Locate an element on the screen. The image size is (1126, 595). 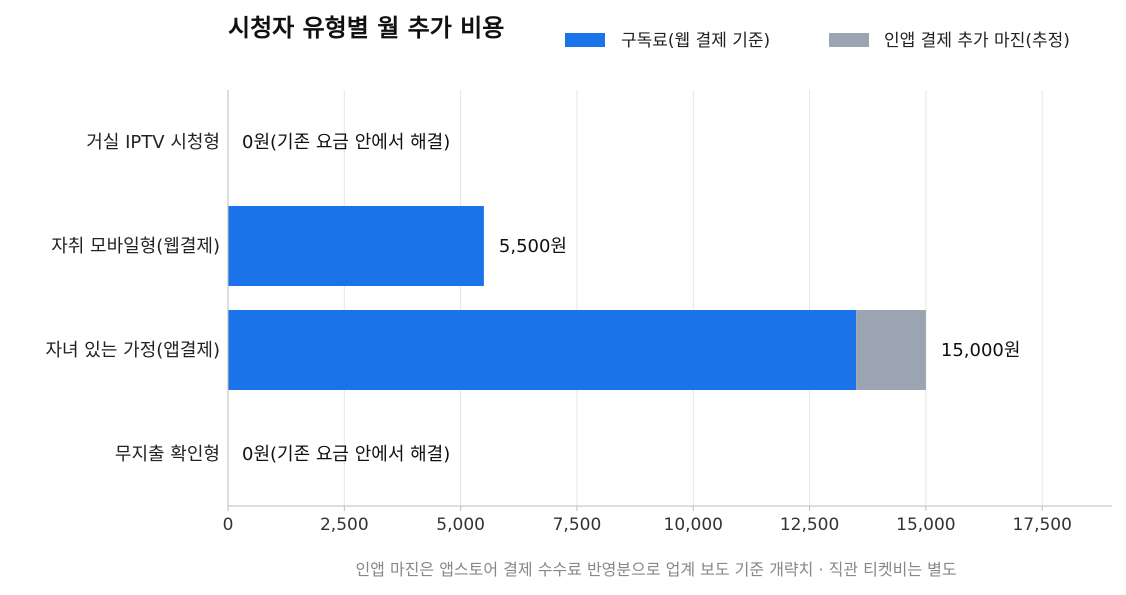
data-label: 5,500원 is located at coordinates (533, 246).